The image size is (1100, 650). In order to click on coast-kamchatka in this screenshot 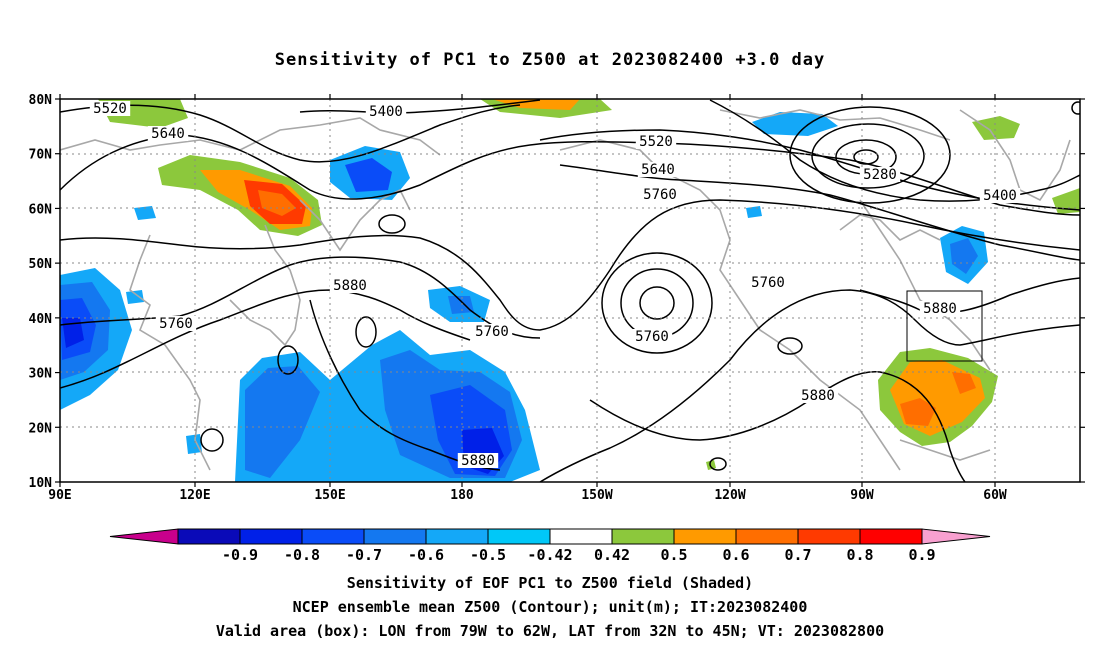, I will do `click(355, 220)`.